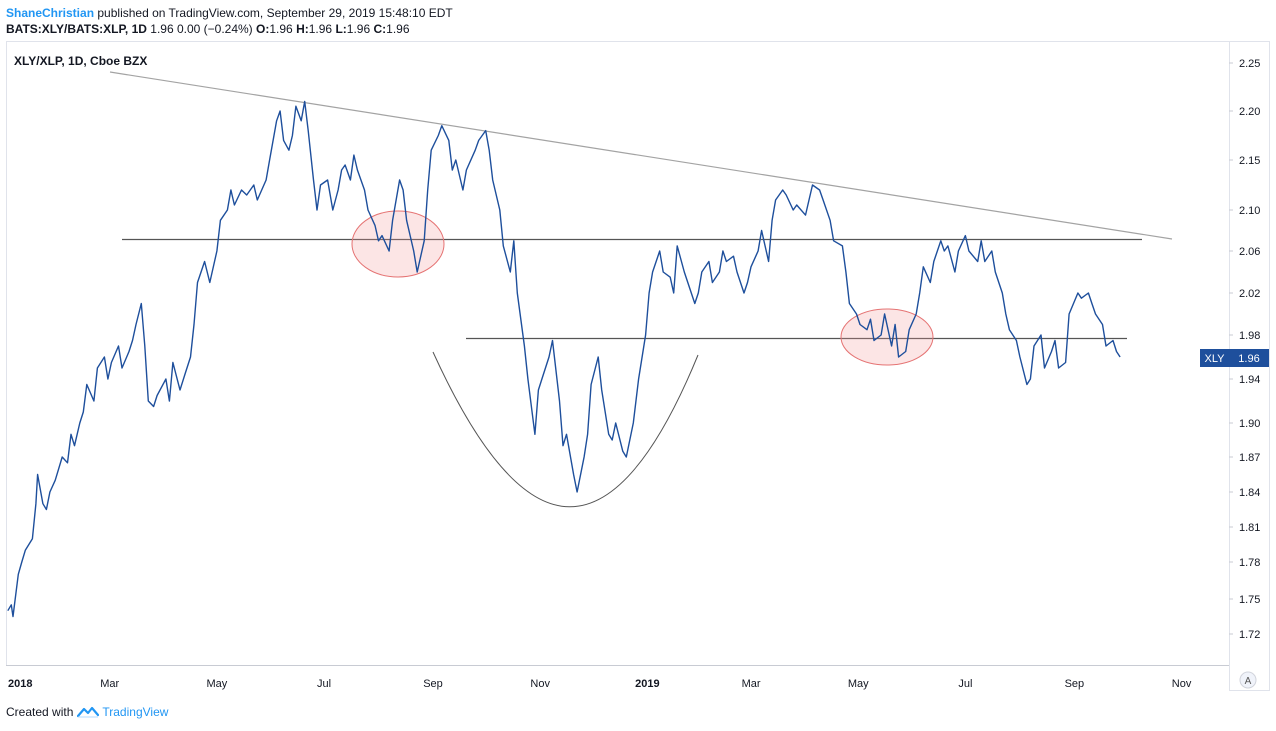  I want to click on last-price-symbol-box, so click(1214, 358).